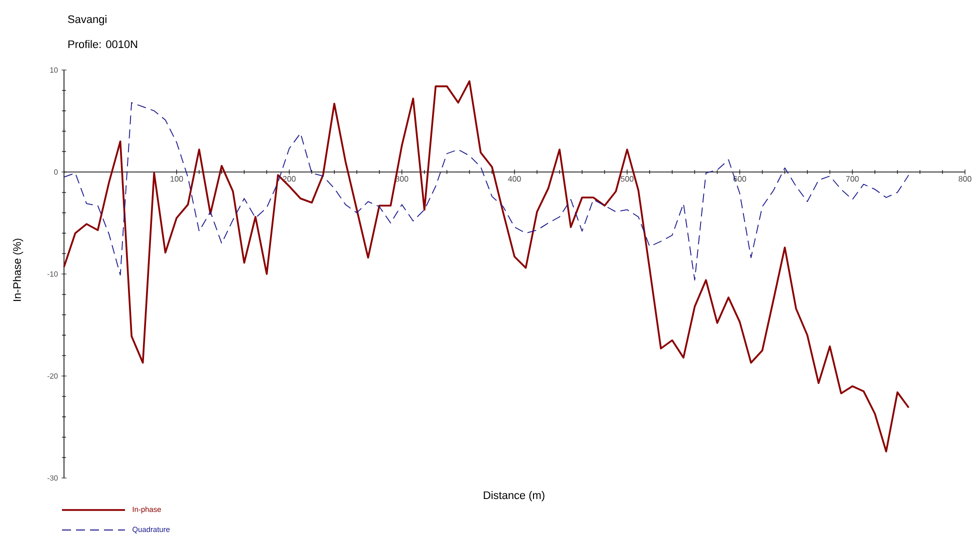 The height and width of the screenshot is (542, 979). What do you see at coordinates (87, 20) in the screenshot?
I see `chart-title: Savangi` at bounding box center [87, 20].